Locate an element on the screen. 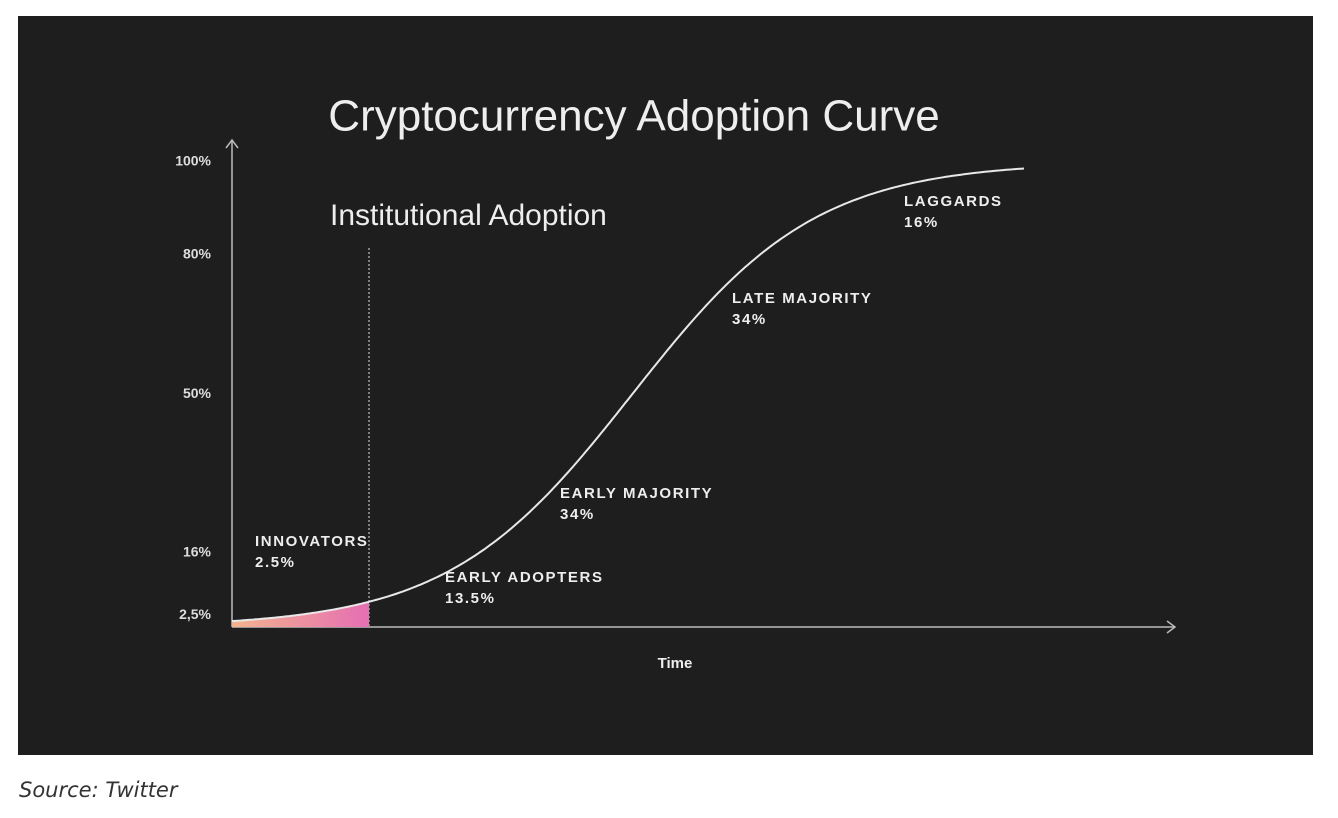 The image size is (1338, 818). x-axis-label: Time is located at coordinates (675, 663).